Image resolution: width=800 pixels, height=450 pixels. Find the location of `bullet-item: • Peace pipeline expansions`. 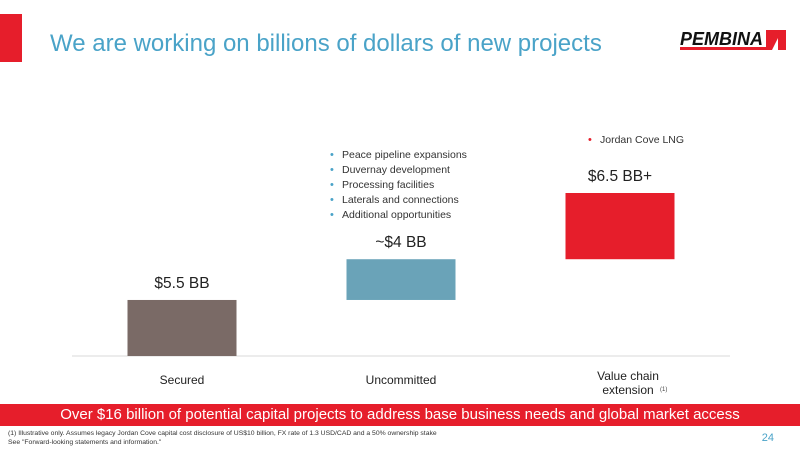

bullet-item: • Peace pipeline expansions is located at coordinates (398, 155).